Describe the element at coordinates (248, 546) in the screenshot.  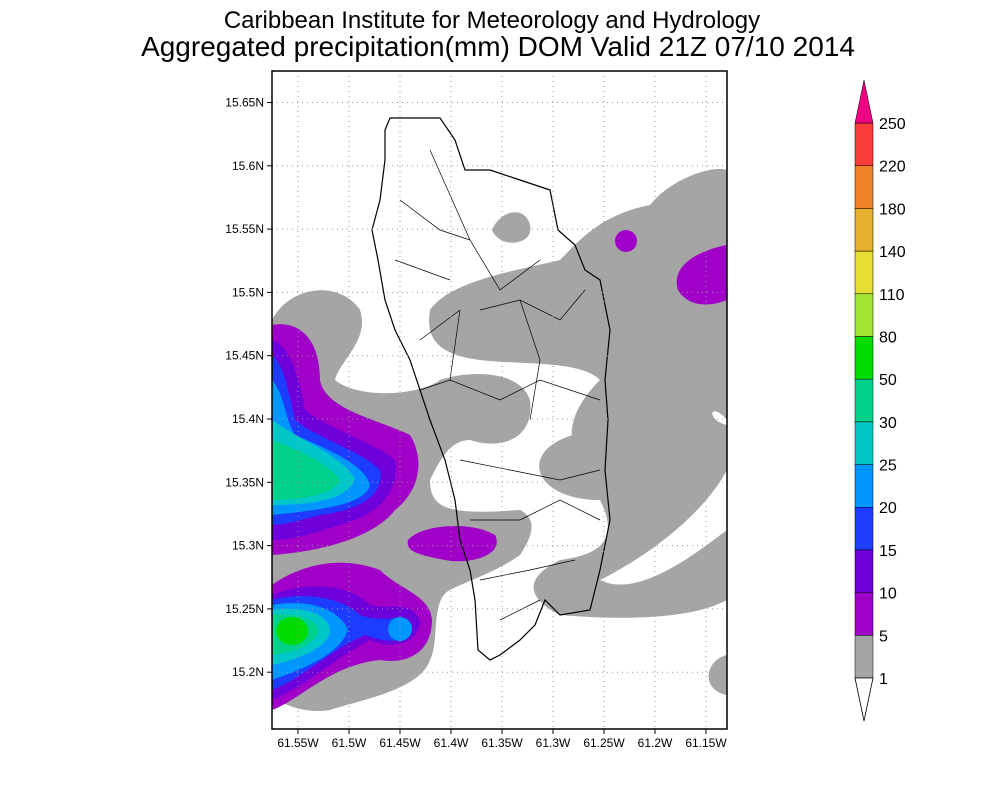
I see `lat-tick-label: 15.3N` at that location.